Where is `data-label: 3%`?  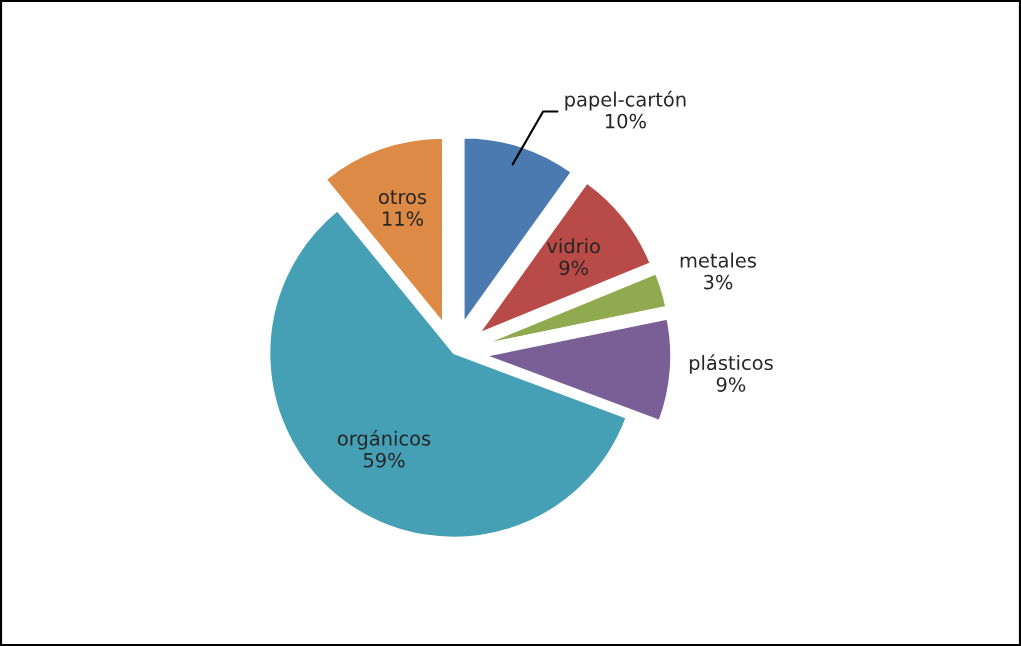
data-label: 3% is located at coordinates (718, 282).